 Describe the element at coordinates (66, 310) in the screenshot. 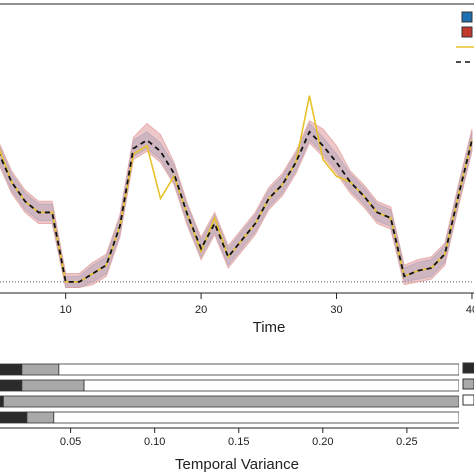

I see `x-tick-label: 10` at that location.